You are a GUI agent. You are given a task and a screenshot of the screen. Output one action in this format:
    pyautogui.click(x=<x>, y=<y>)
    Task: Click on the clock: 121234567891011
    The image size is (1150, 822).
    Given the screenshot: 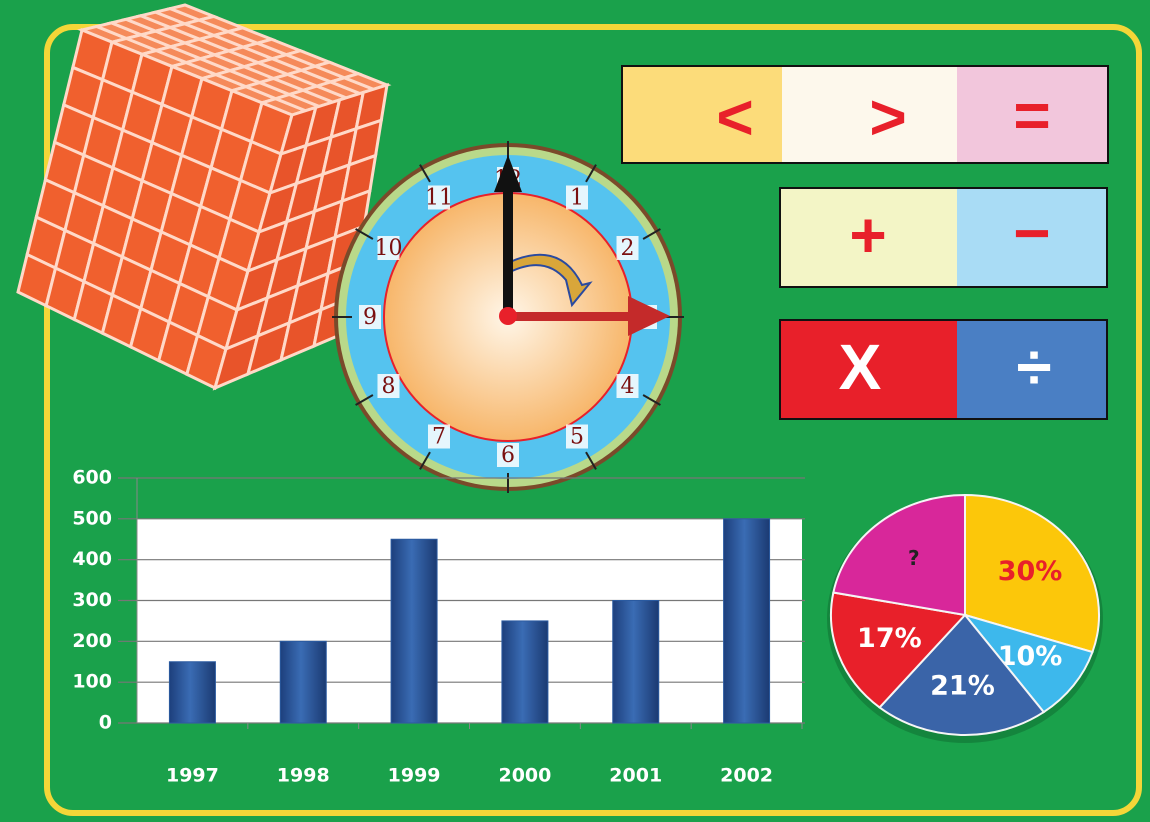 What is the action you would take?
    pyautogui.click(x=508, y=317)
    